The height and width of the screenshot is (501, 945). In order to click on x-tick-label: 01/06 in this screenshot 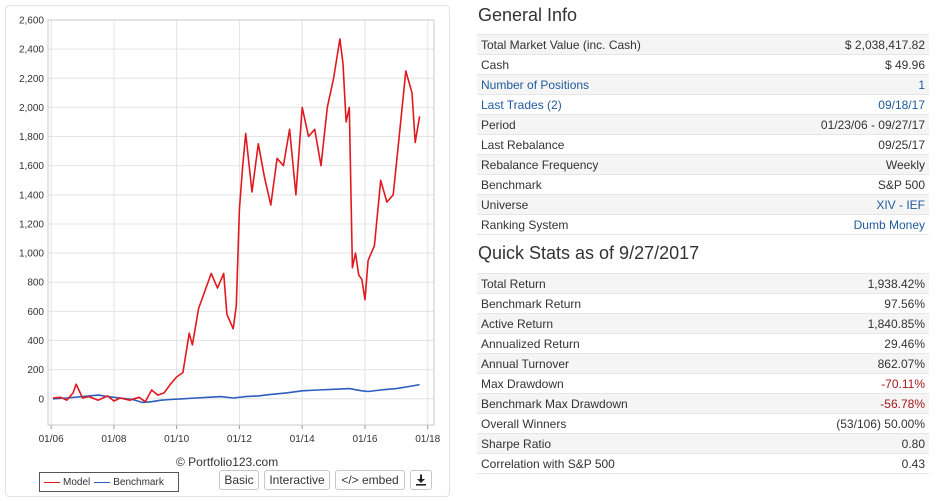, I will do `click(51, 439)`.